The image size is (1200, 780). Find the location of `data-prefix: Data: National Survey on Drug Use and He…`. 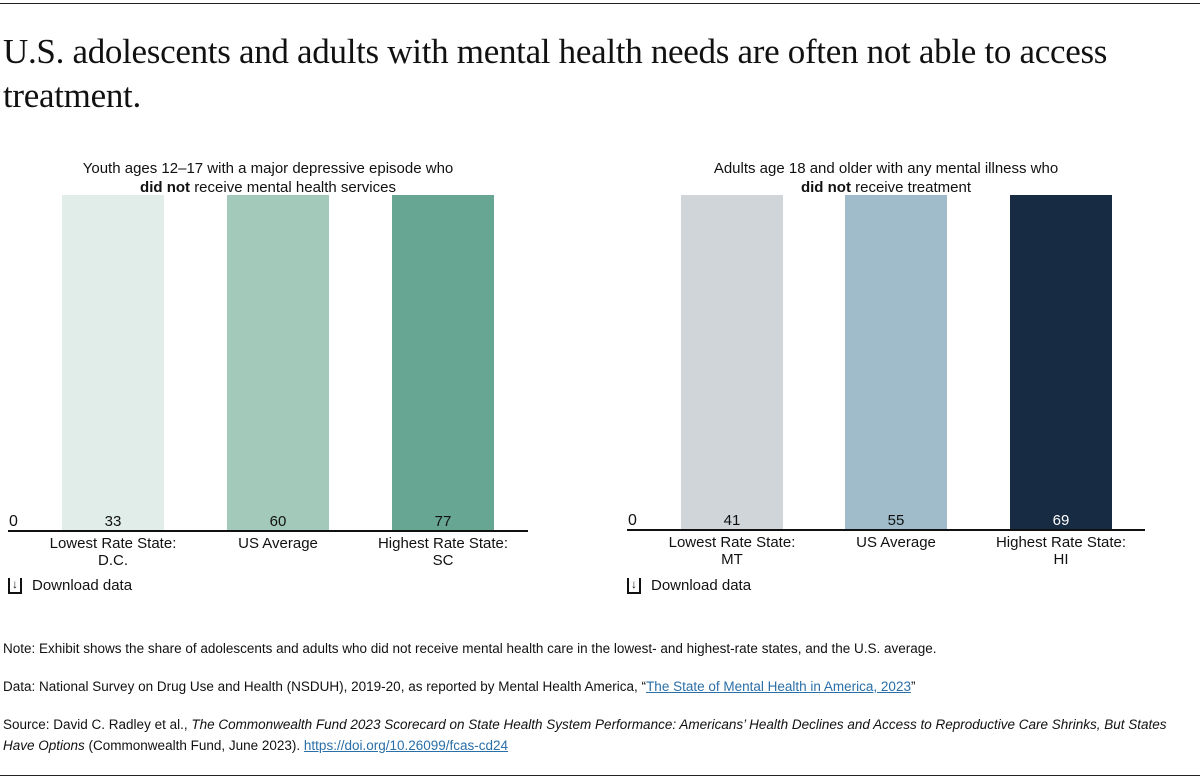

data-prefix: Data: National Survey on Drug Use and He… is located at coordinates (325, 686).